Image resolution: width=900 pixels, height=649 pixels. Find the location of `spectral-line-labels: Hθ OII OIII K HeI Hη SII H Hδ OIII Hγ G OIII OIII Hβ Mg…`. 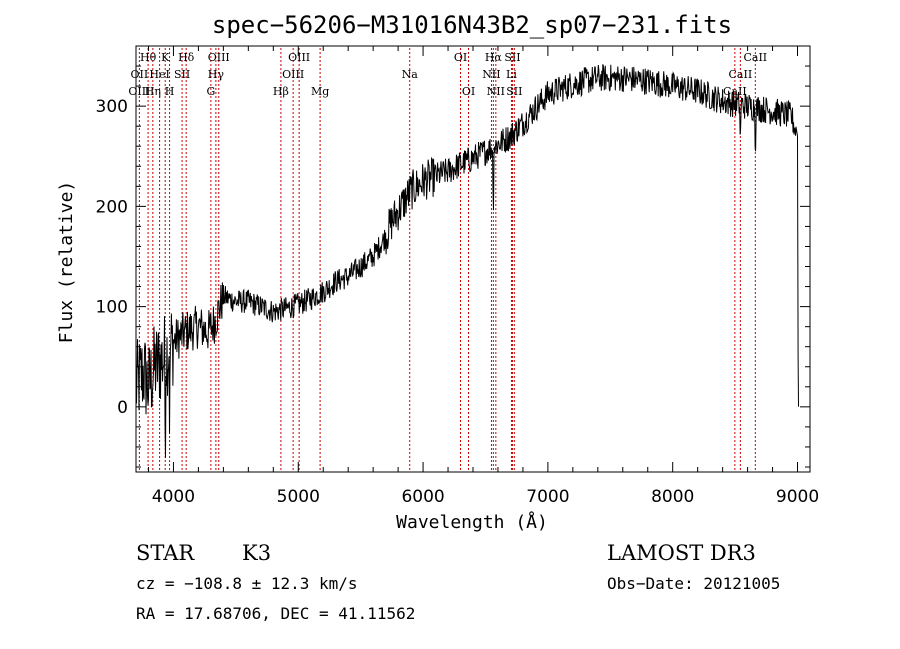

spectral-line-labels: Hθ OII OIII K HeI Hη SII H Hδ OIII Hγ G OIII OIII Hβ Mg… is located at coordinates (447, 74).